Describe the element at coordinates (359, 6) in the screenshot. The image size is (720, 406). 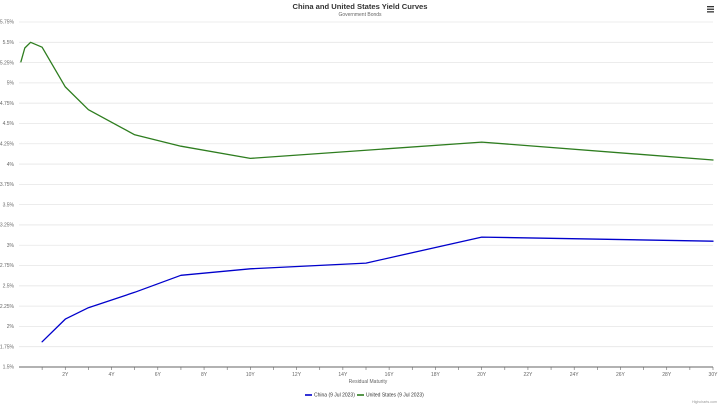
I see `chart-title: China and United States Yield Curves` at that location.